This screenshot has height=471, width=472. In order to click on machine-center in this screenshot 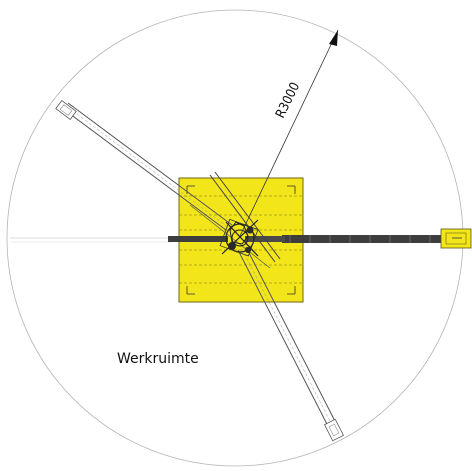, I will do `click(239, 237)`.